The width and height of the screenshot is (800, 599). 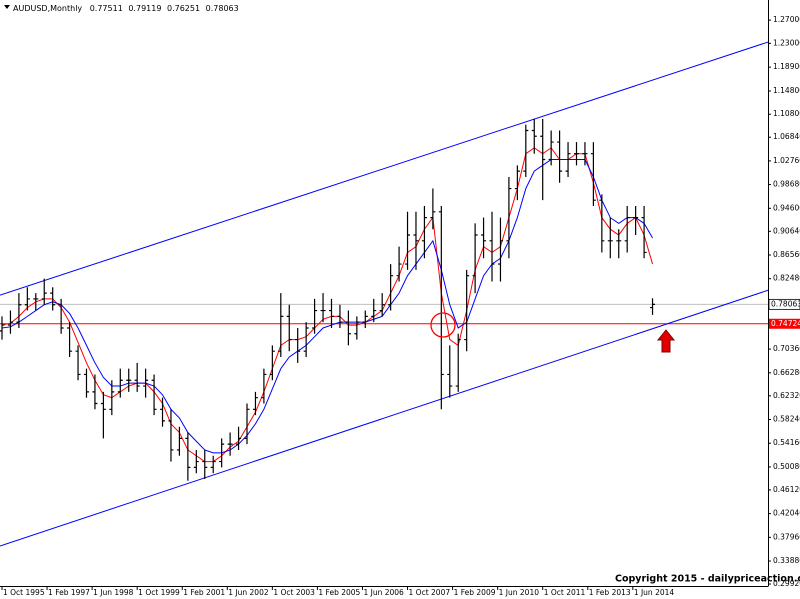 What do you see at coordinates (69, 592) in the screenshot?
I see `x-tick-label: 1 Feb 1997` at bounding box center [69, 592].